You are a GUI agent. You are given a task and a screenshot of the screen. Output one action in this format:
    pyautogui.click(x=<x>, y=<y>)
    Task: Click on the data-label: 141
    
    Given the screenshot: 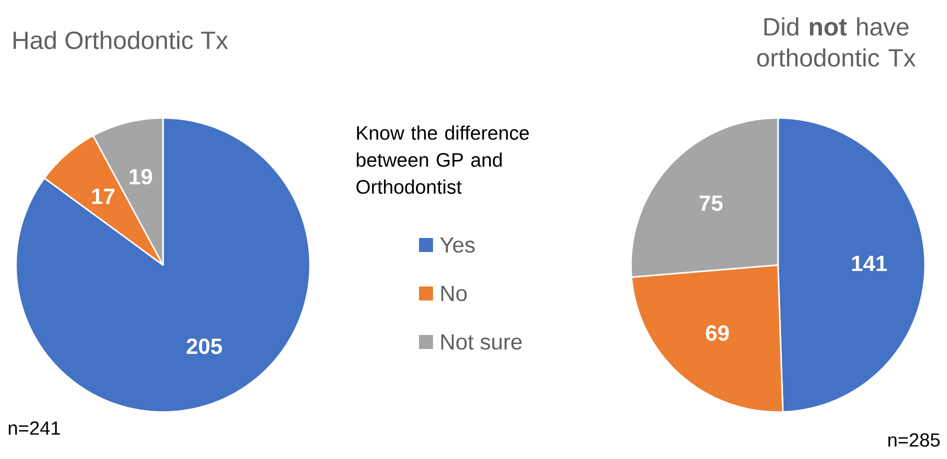 What is the action you would take?
    pyautogui.click(x=869, y=264)
    